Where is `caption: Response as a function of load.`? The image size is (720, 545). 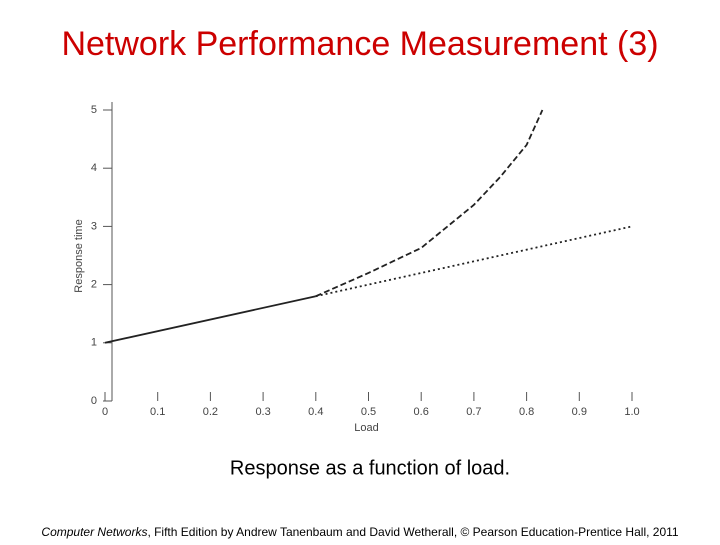 caption: Response as a function of load. is located at coordinates (370, 468).